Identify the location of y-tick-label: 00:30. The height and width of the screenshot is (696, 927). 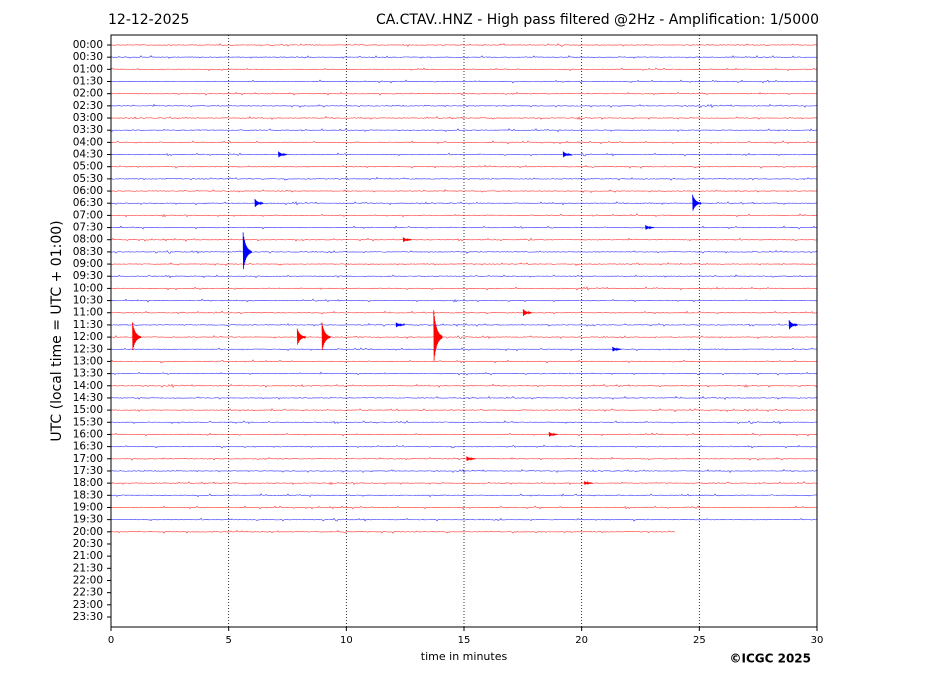
(88, 57).